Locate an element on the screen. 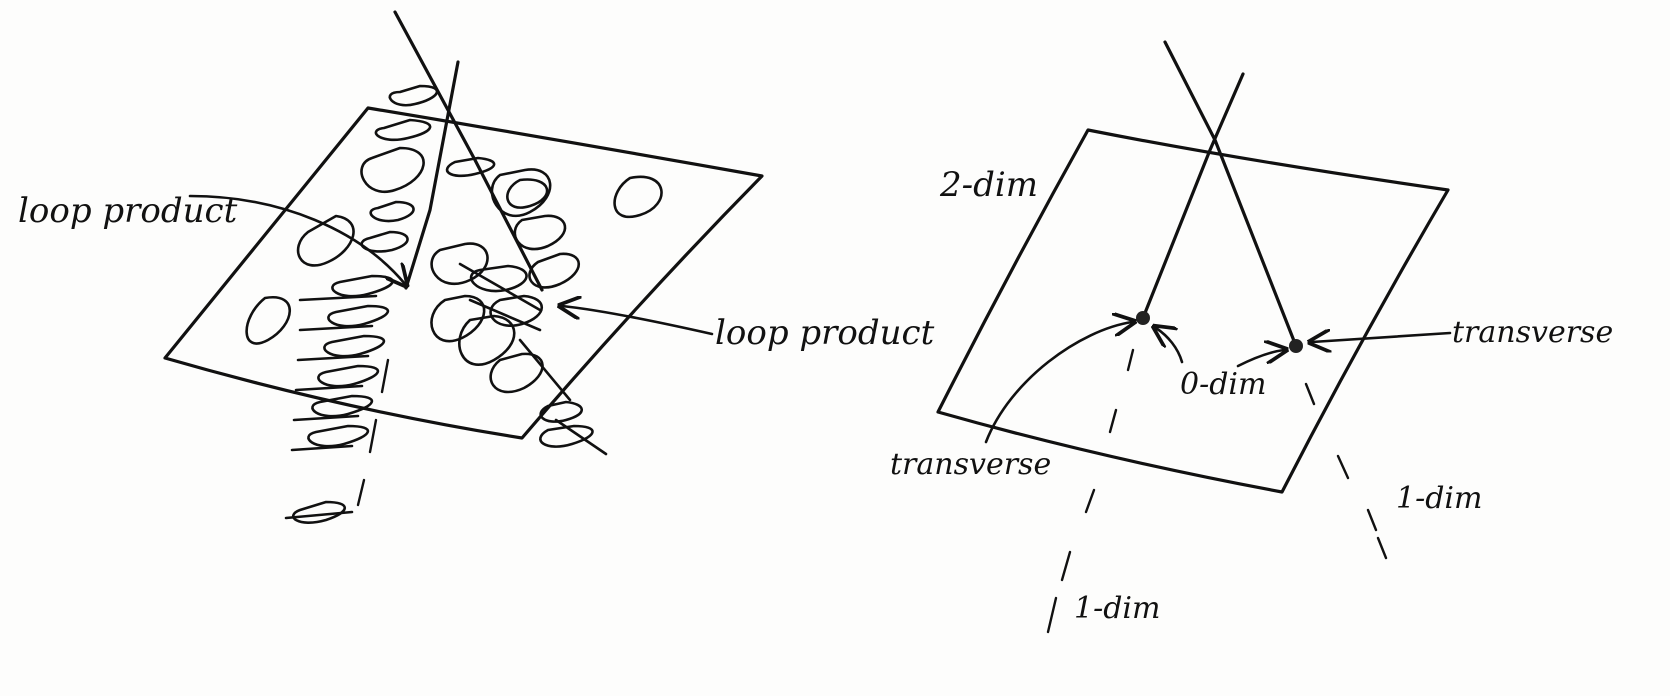 This screenshot has width=1670, height=696. loop-column-a is located at coordinates (361, 304).